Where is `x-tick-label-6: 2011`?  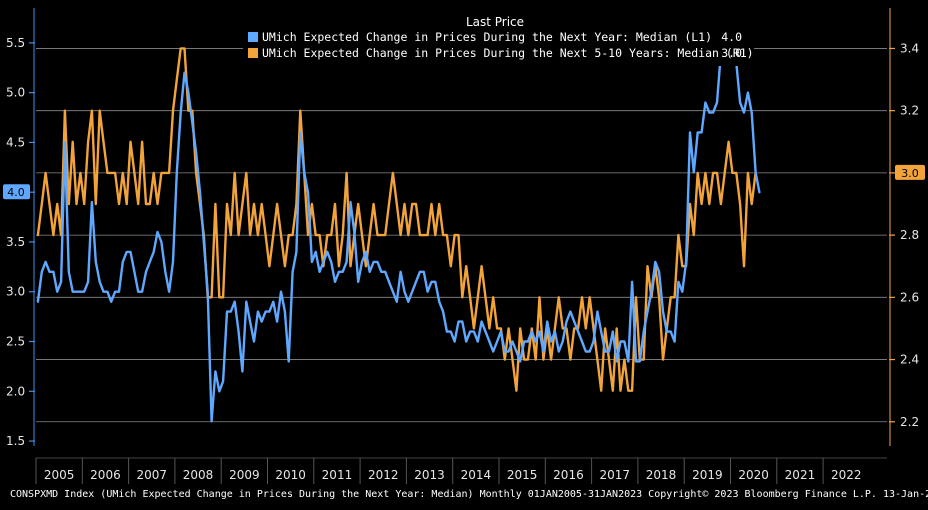
x-tick-label-6: 2011 is located at coordinates (337, 475).